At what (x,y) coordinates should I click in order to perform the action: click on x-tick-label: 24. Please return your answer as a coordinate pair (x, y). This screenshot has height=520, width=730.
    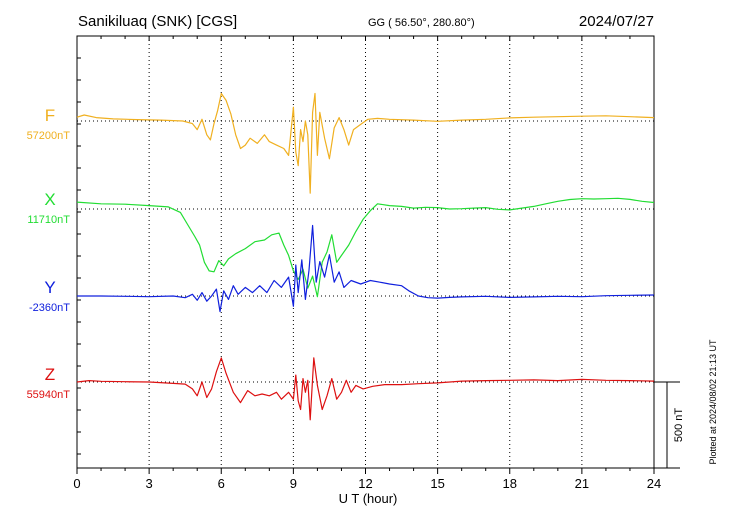
    Looking at the image, I should click on (654, 483).